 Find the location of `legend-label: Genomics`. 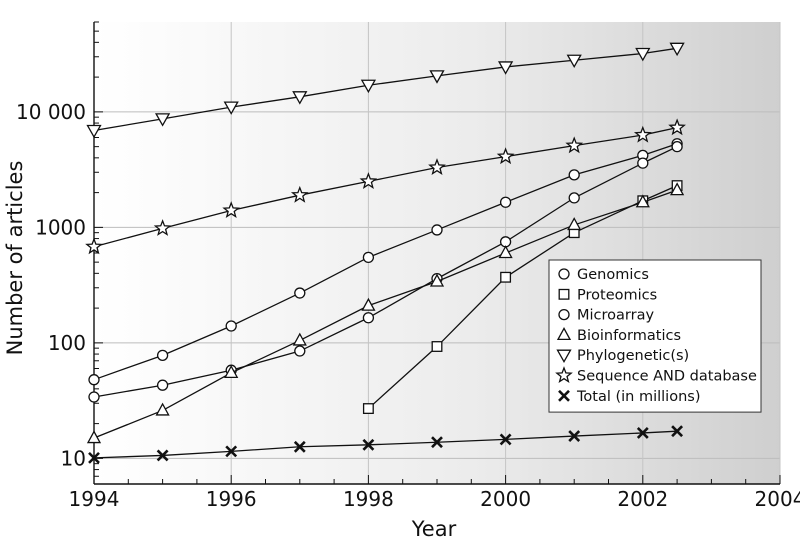

legend-label: Genomics is located at coordinates (613, 275).